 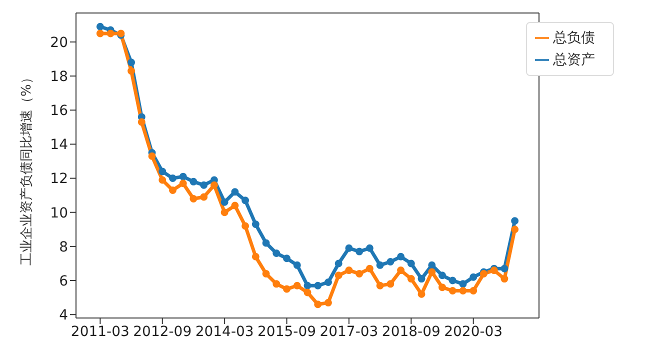 I want to click on x-tick-label: 2018-09, so click(x=411, y=332).